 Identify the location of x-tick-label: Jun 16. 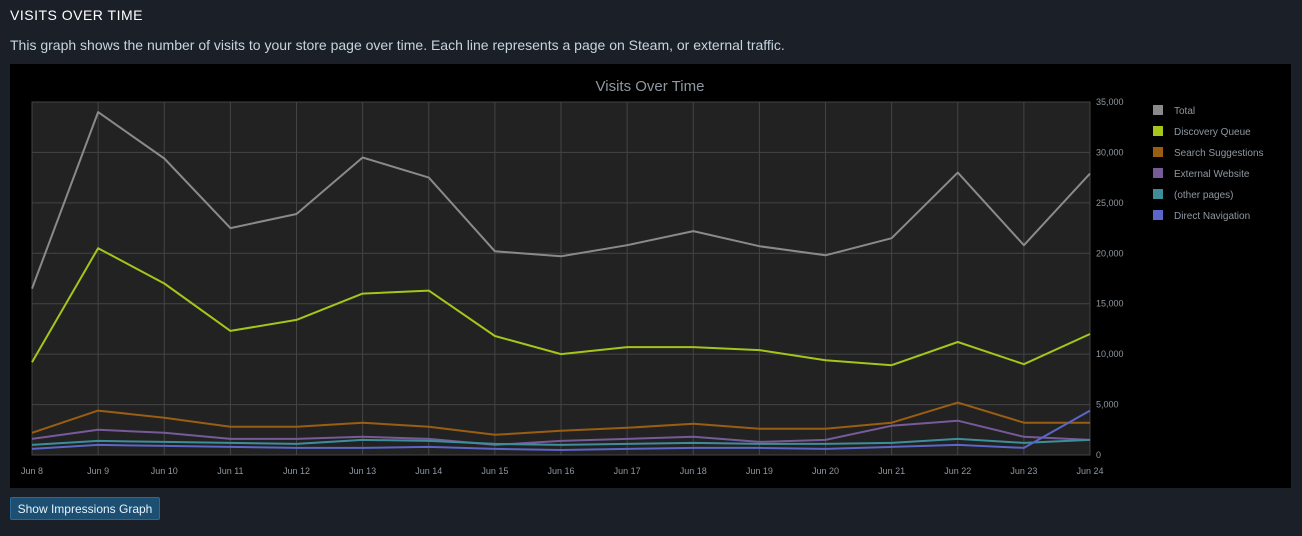
(560, 471).